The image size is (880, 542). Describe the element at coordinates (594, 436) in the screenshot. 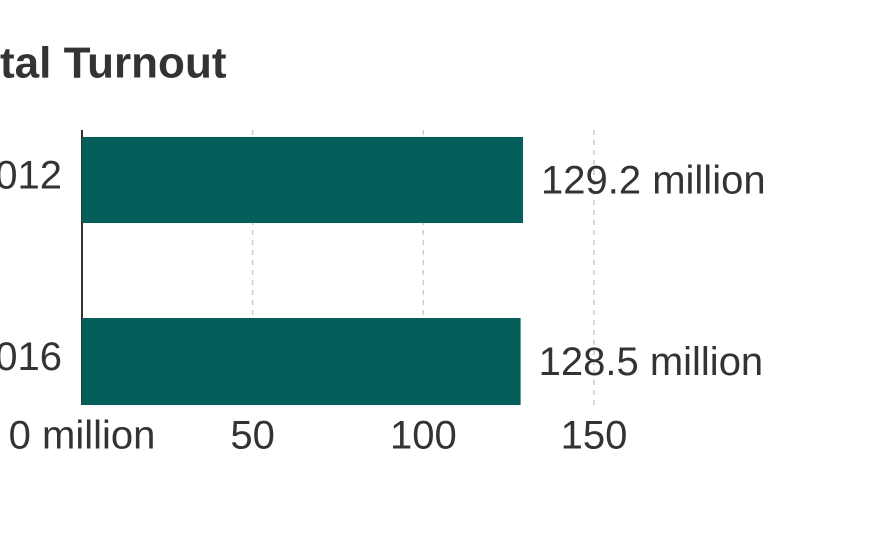

I see `x-tick-label: 150` at that location.